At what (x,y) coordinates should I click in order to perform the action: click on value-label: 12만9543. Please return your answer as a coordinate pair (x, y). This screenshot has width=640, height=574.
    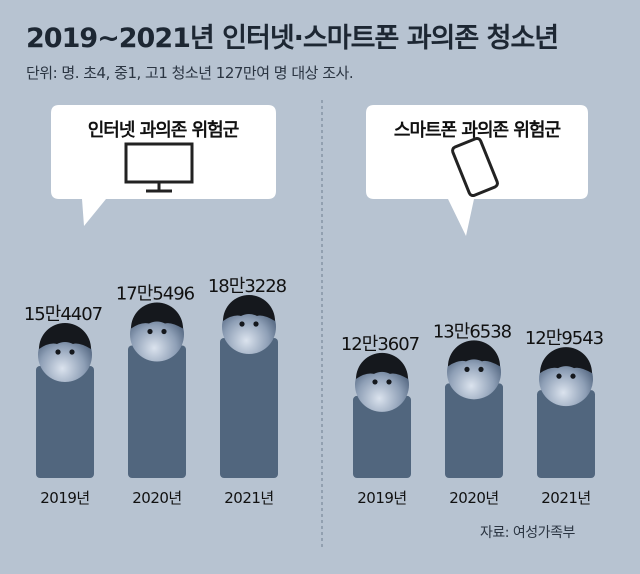
    Looking at the image, I should click on (564, 338).